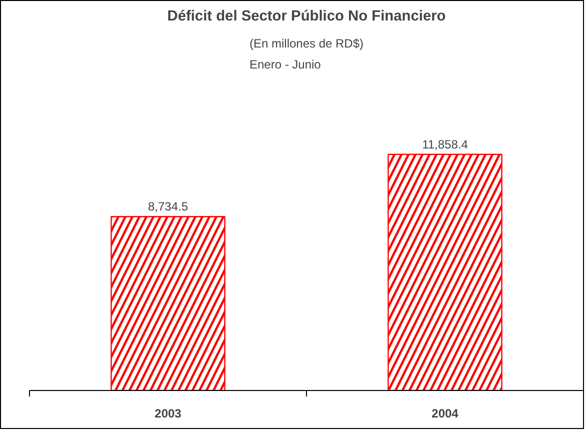 The image size is (588, 433). What do you see at coordinates (445, 144) in the screenshot?
I see `data-label: 11,858.4` at bounding box center [445, 144].